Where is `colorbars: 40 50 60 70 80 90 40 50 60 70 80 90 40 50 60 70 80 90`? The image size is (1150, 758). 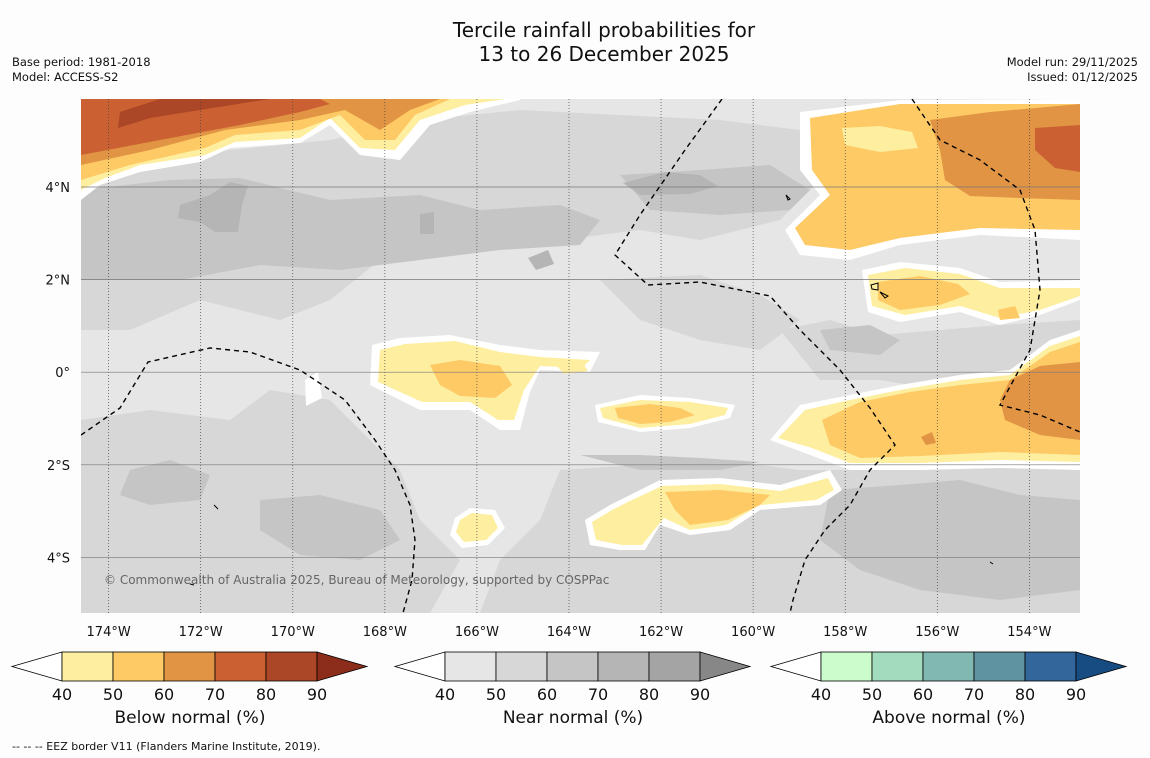 colorbars: 40 50 60 70 80 90 40 50 60 70 80 90 40 50 60 70 80 90 is located at coordinates (569, 677).